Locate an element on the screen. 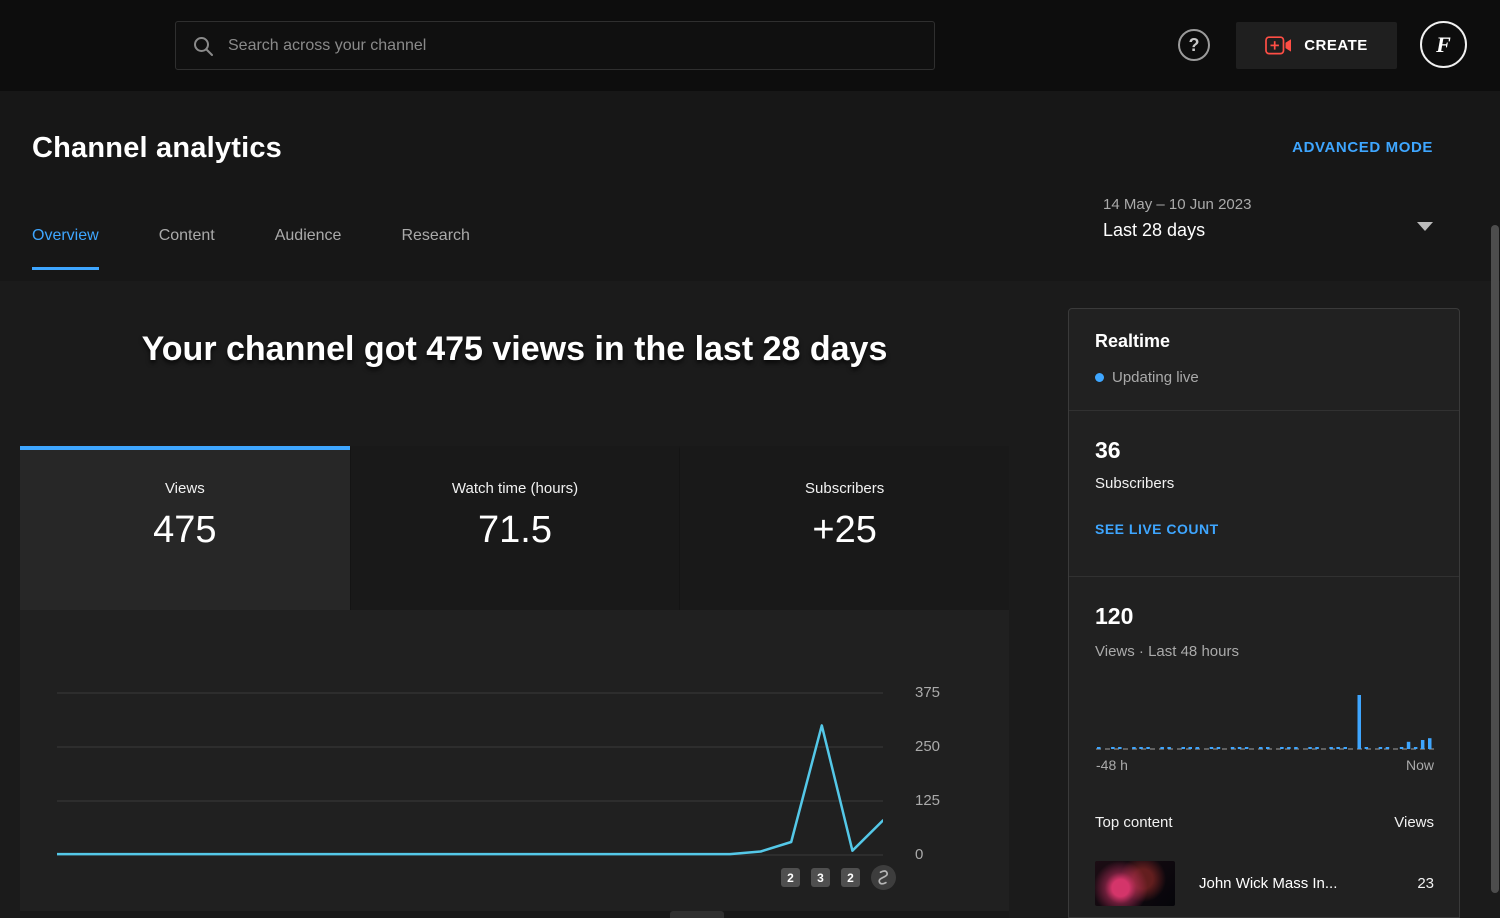  metric-label: Views is located at coordinates (184, 488).